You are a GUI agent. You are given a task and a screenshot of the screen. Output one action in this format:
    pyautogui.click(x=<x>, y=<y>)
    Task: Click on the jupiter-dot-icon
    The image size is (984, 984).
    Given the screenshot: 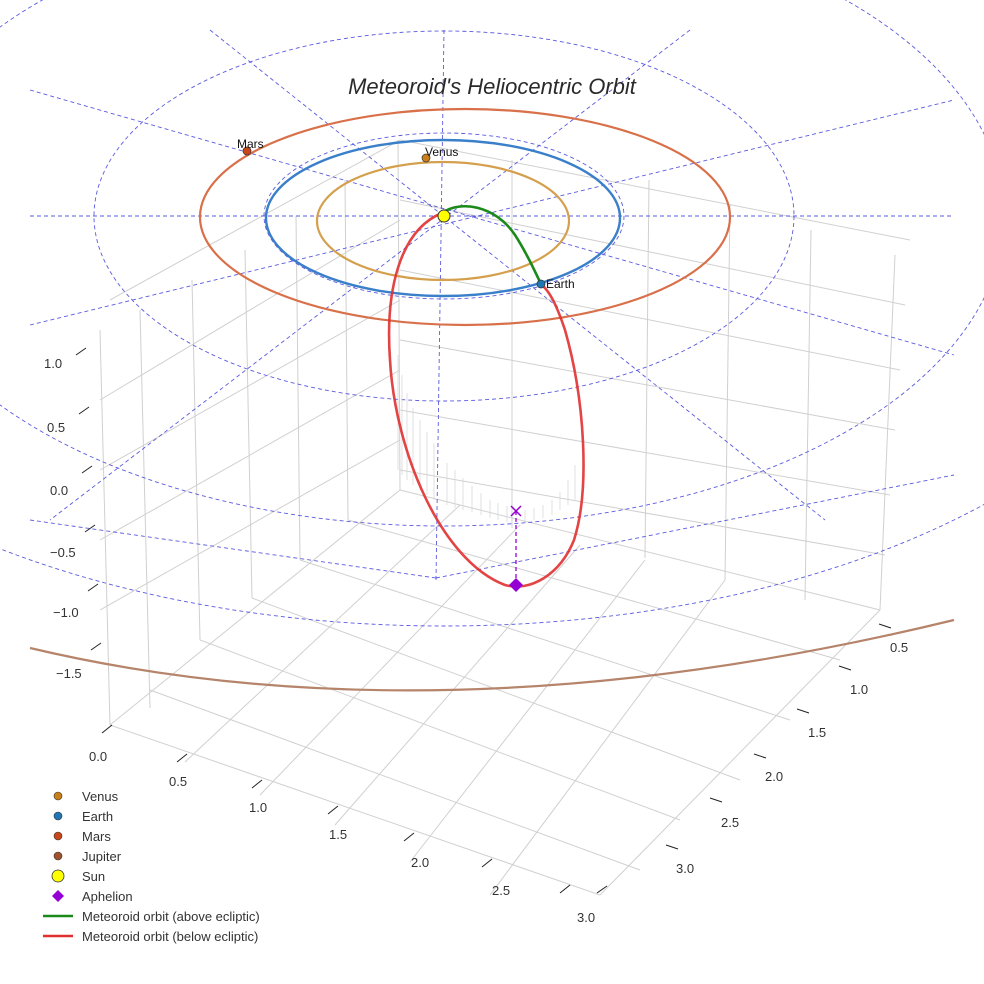 What is the action you would take?
    pyautogui.click(x=58, y=856)
    